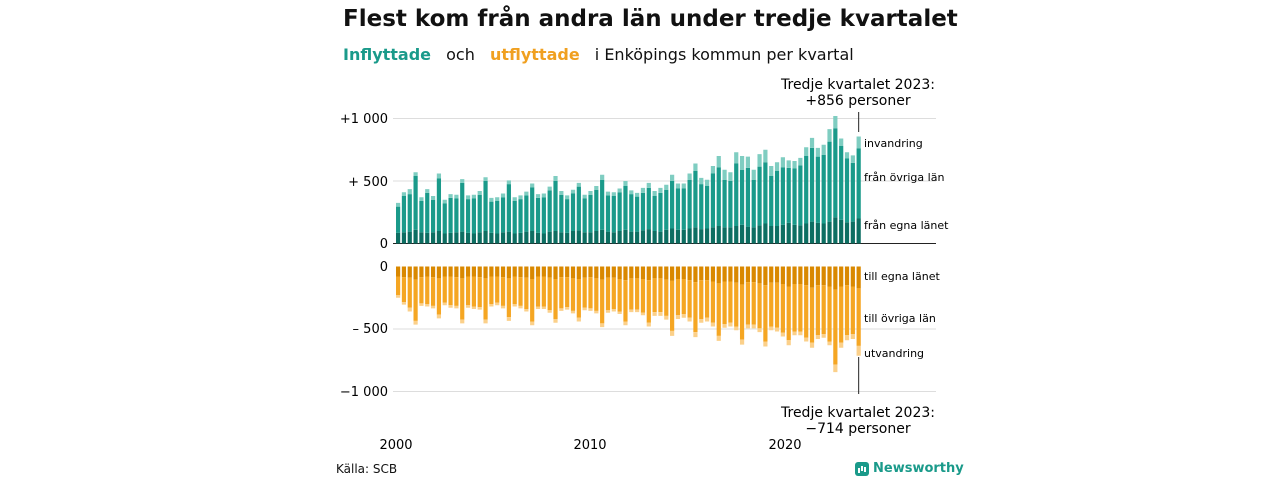 This screenshot has width=1280, height=480. I want to click on newsworthy-icon, so click(862, 468).